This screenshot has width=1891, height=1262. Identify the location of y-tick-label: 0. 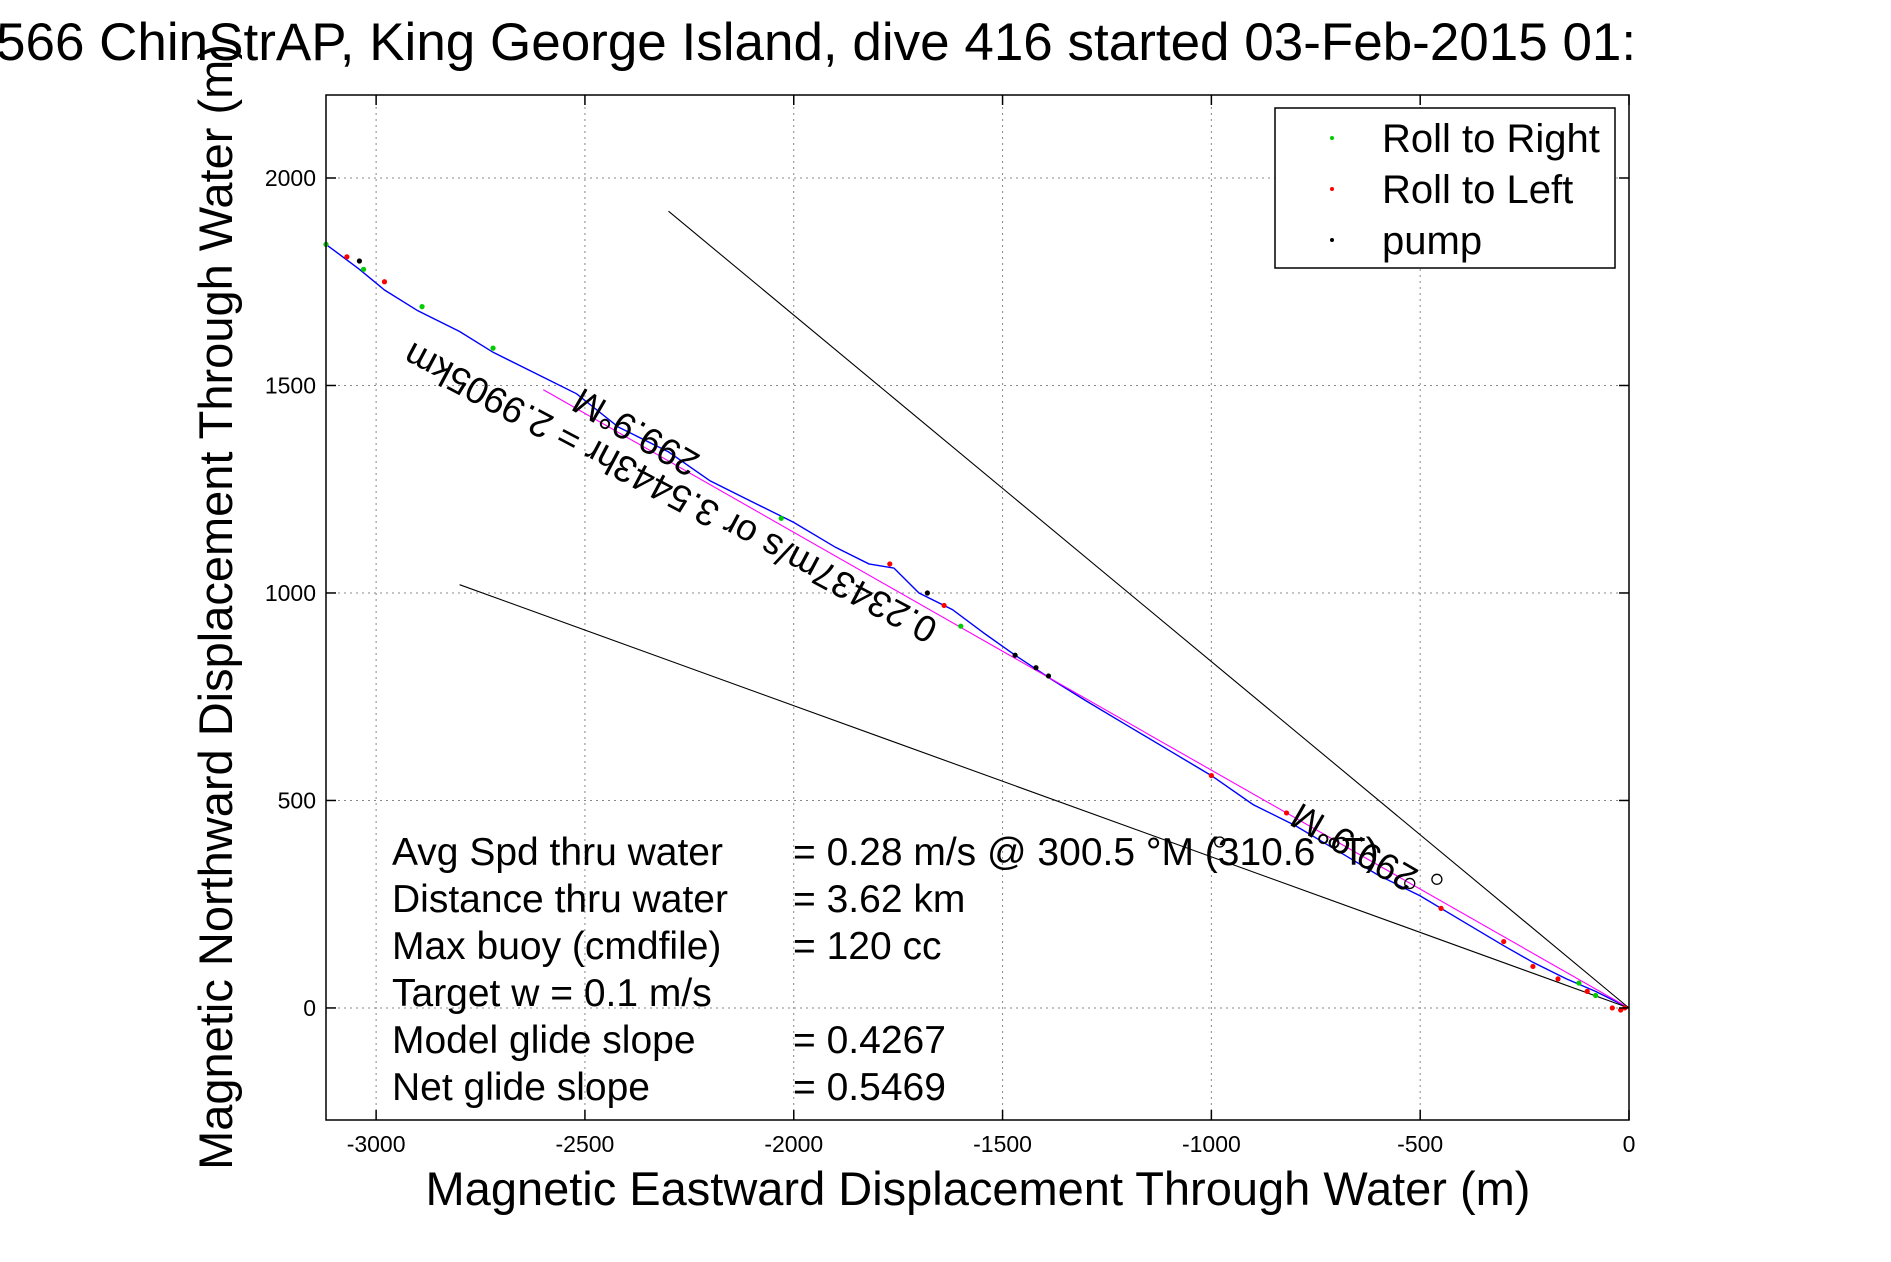
(309, 1008).